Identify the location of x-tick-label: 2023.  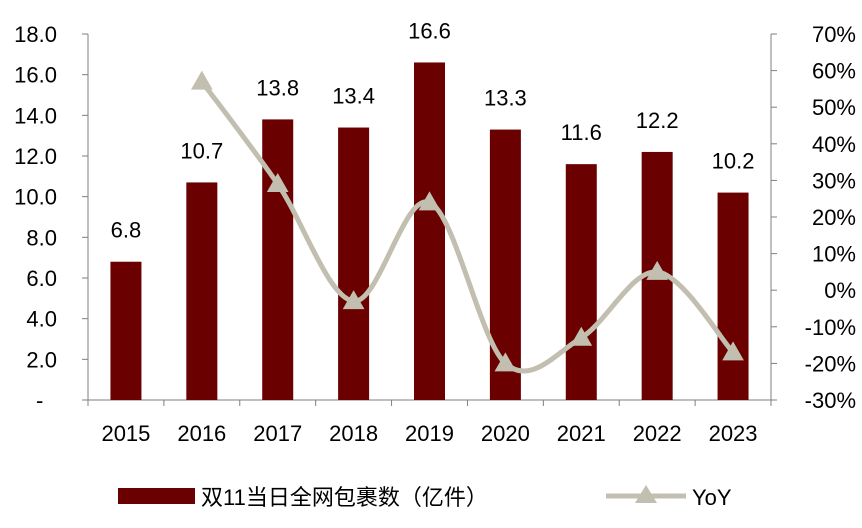
(733, 433).